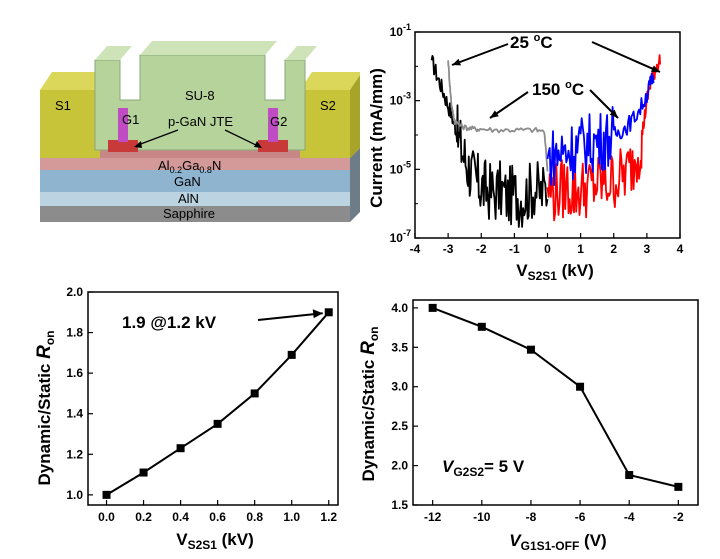 Image resolution: width=720 pixels, height=559 pixels. Describe the element at coordinates (241, 138) in the screenshot. I see `jte-arrow-right` at that location.